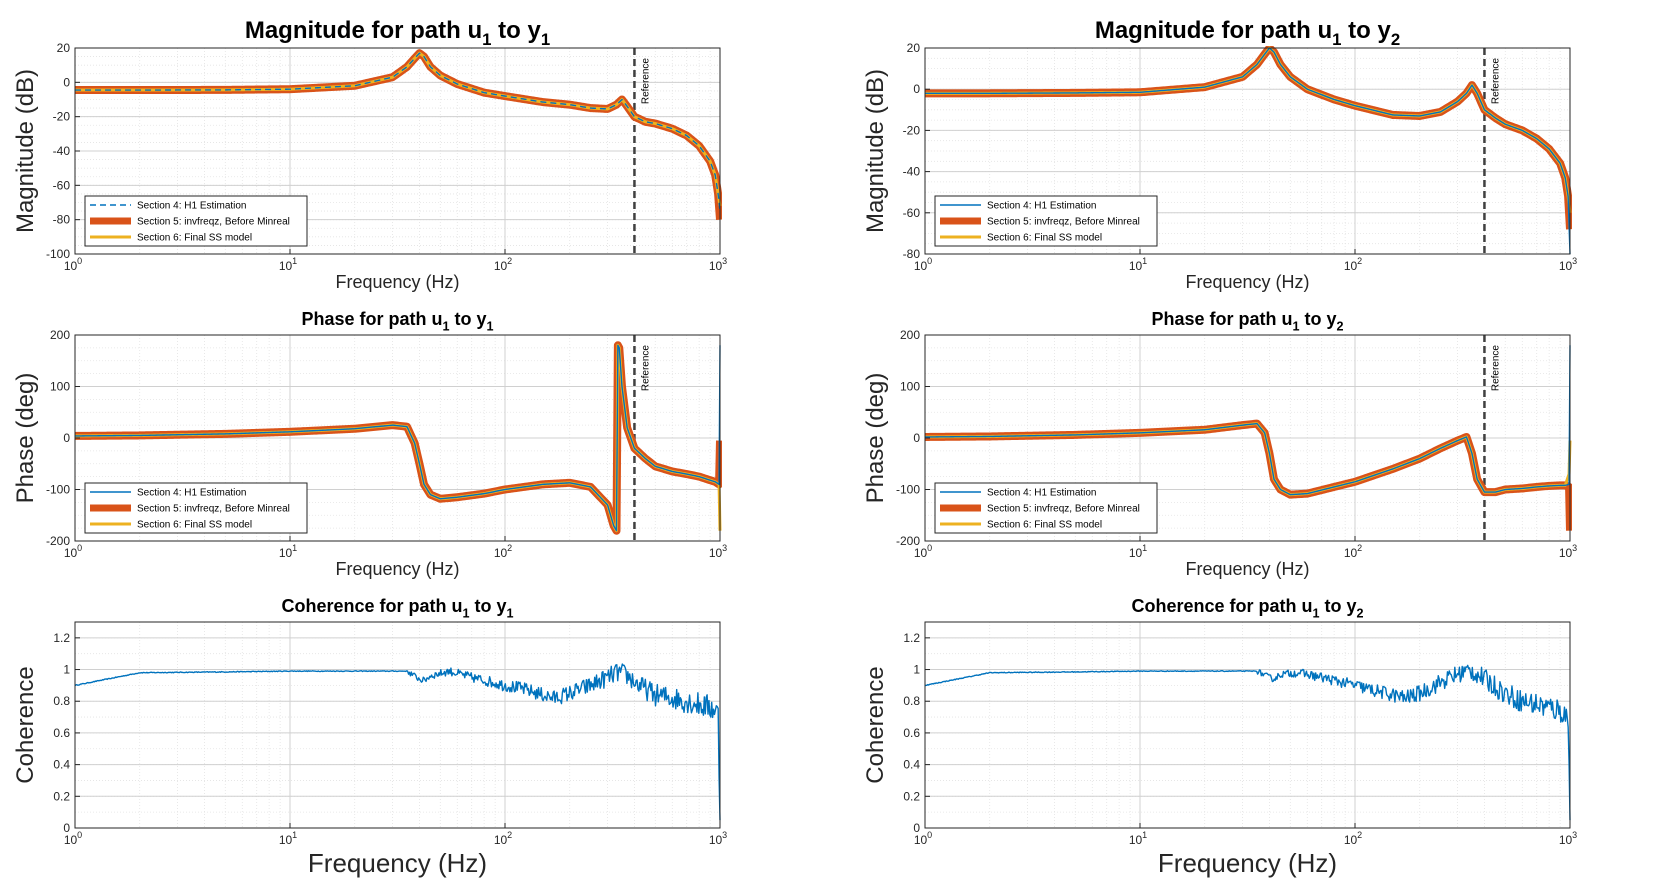 The height and width of the screenshot is (884, 1660). What do you see at coordinates (1495, 81) in the screenshot?
I see `reference-label: Reference` at bounding box center [1495, 81].